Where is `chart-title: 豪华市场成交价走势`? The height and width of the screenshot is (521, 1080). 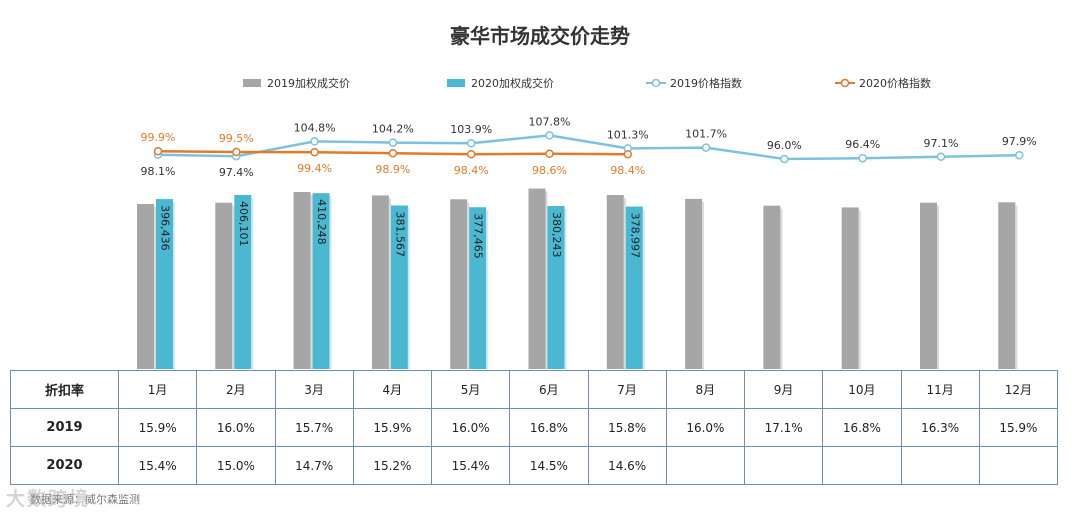
chart-title: 豪华市场成交价走势 is located at coordinates (540, 36).